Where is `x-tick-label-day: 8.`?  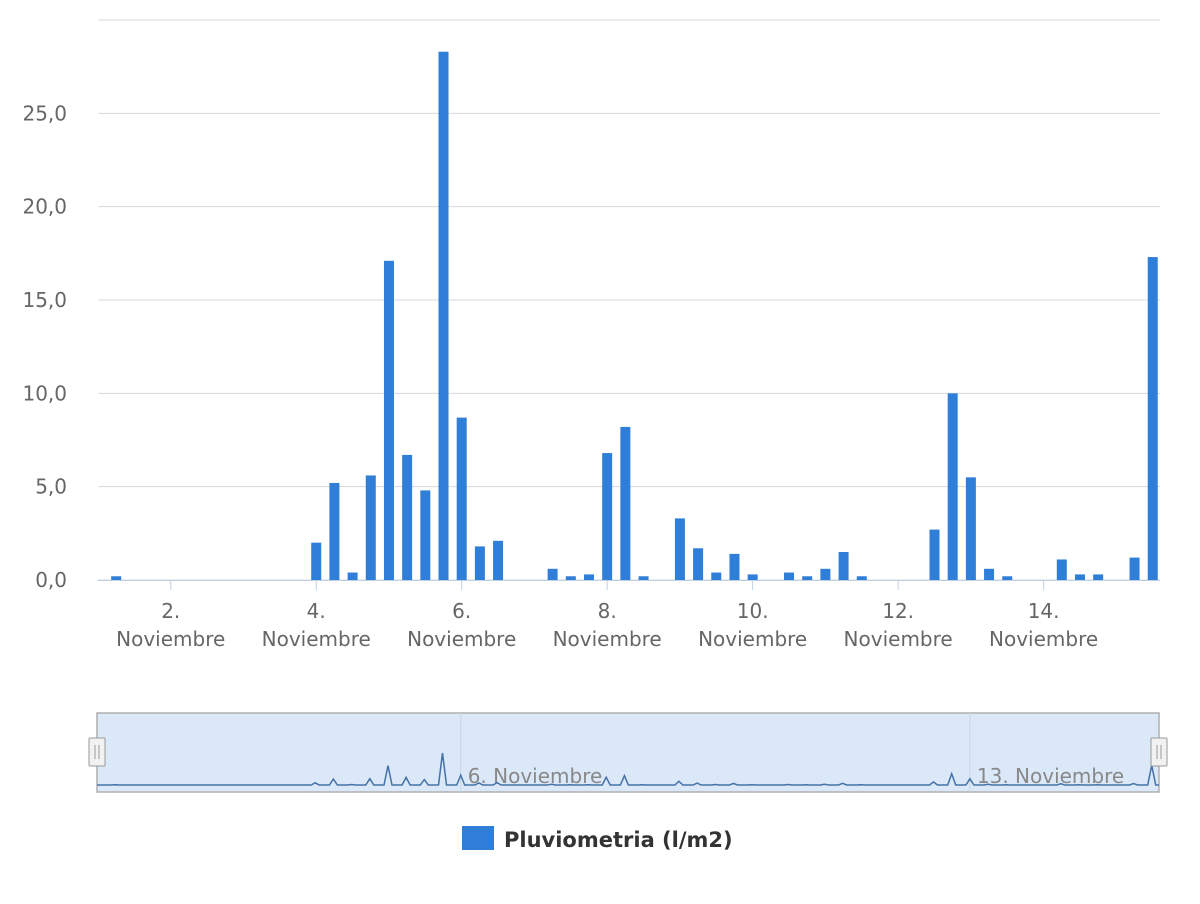 x-tick-label-day: 8. is located at coordinates (607, 611).